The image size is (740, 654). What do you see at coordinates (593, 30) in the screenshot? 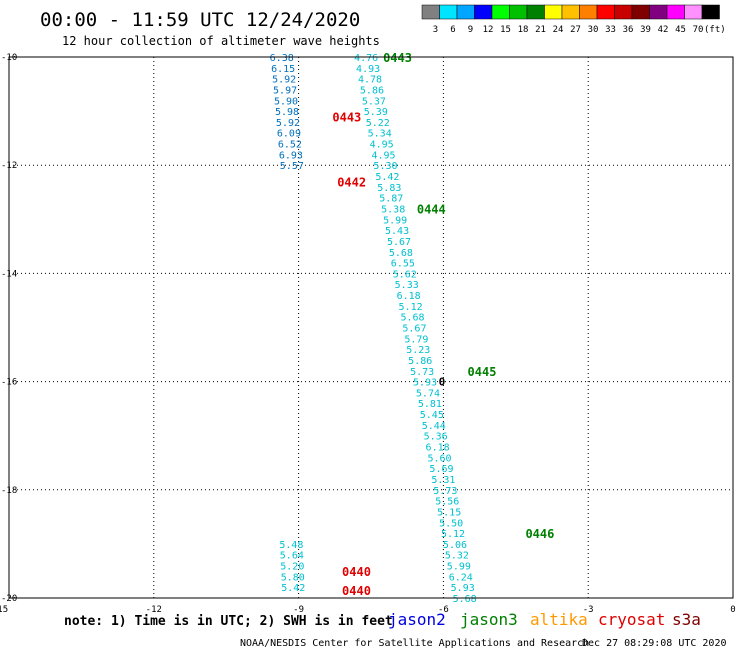
I see `color-scale-label: 30` at bounding box center [593, 30].